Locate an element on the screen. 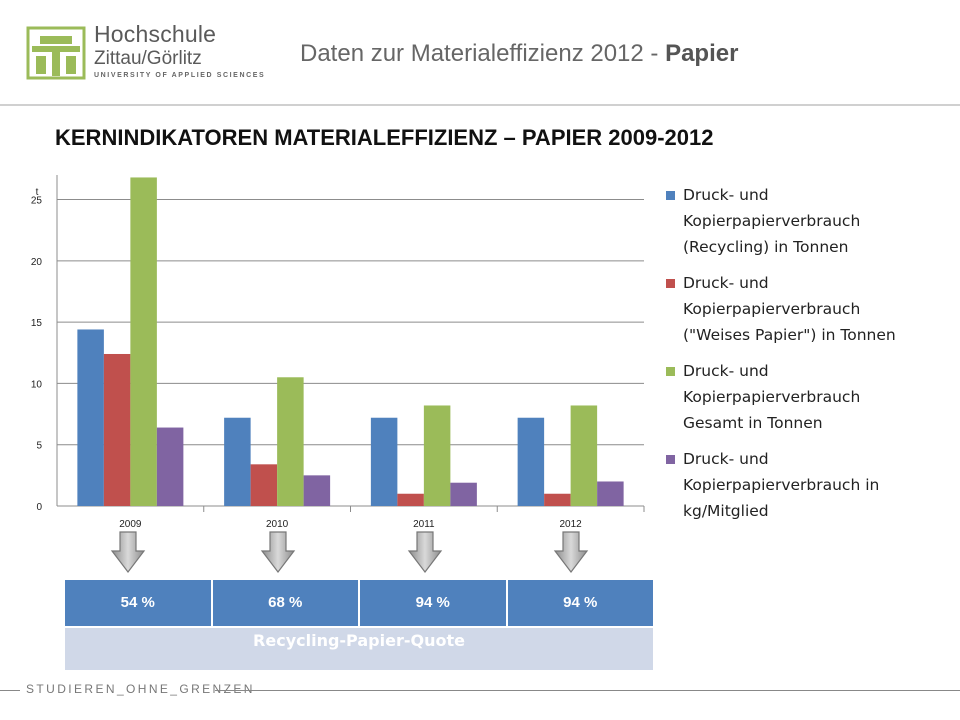  quota-values-row: 54 % 68 % 94 % 94 % is located at coordinates (359, 603).